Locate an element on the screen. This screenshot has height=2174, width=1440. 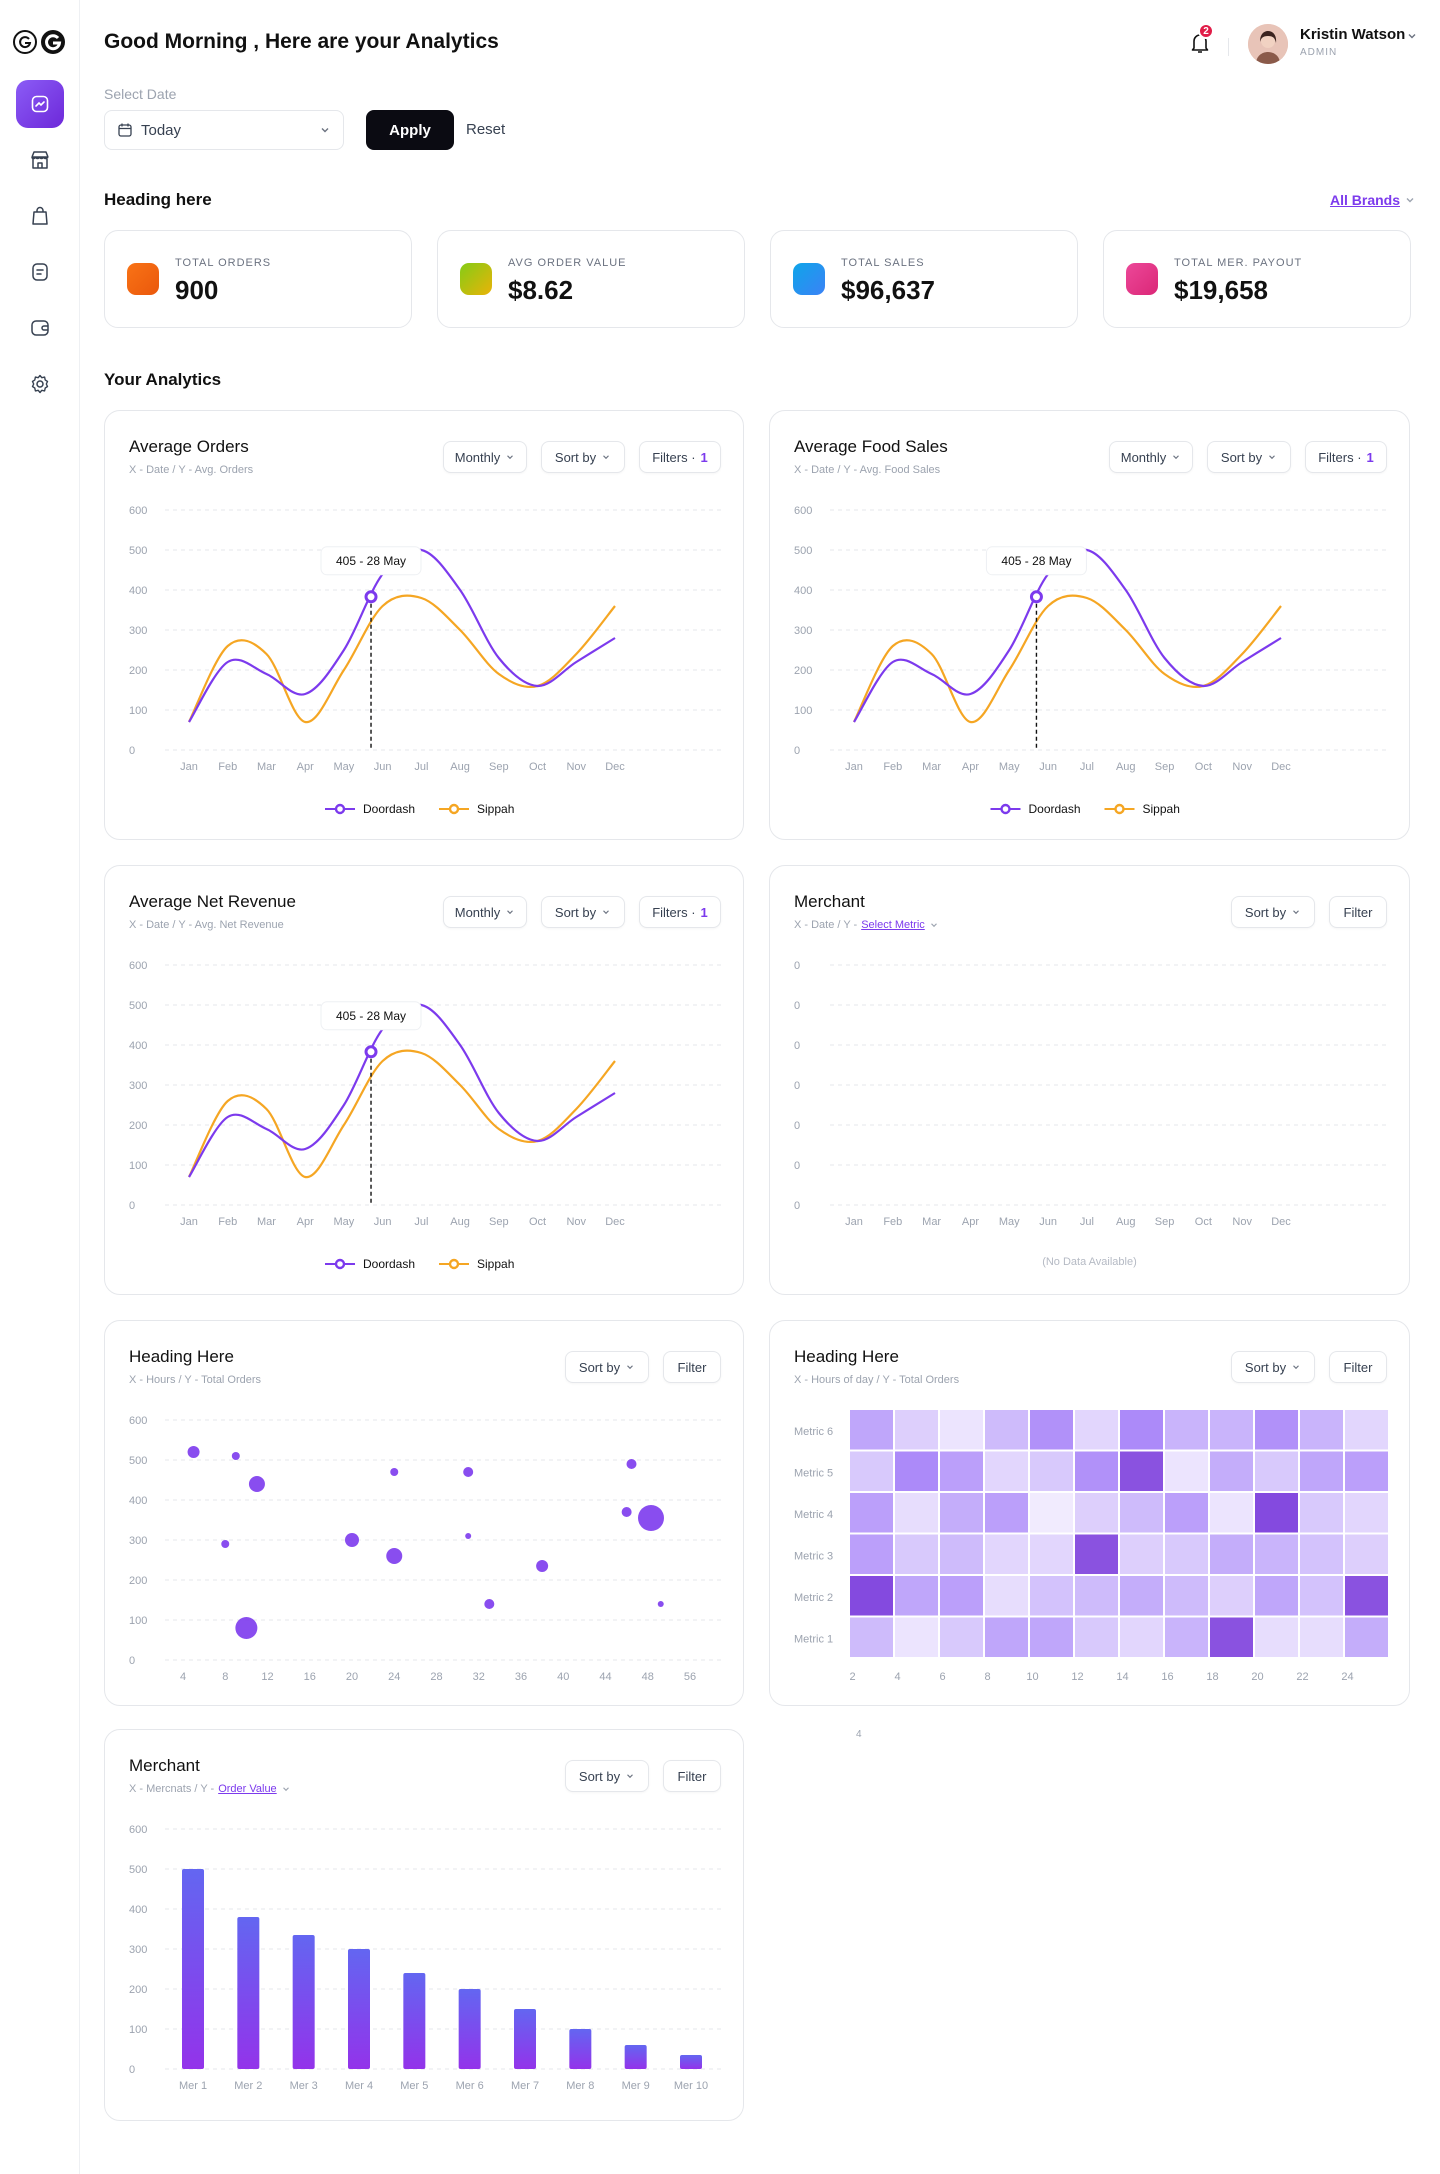
legend-marker is located at coordinates (454, 809).